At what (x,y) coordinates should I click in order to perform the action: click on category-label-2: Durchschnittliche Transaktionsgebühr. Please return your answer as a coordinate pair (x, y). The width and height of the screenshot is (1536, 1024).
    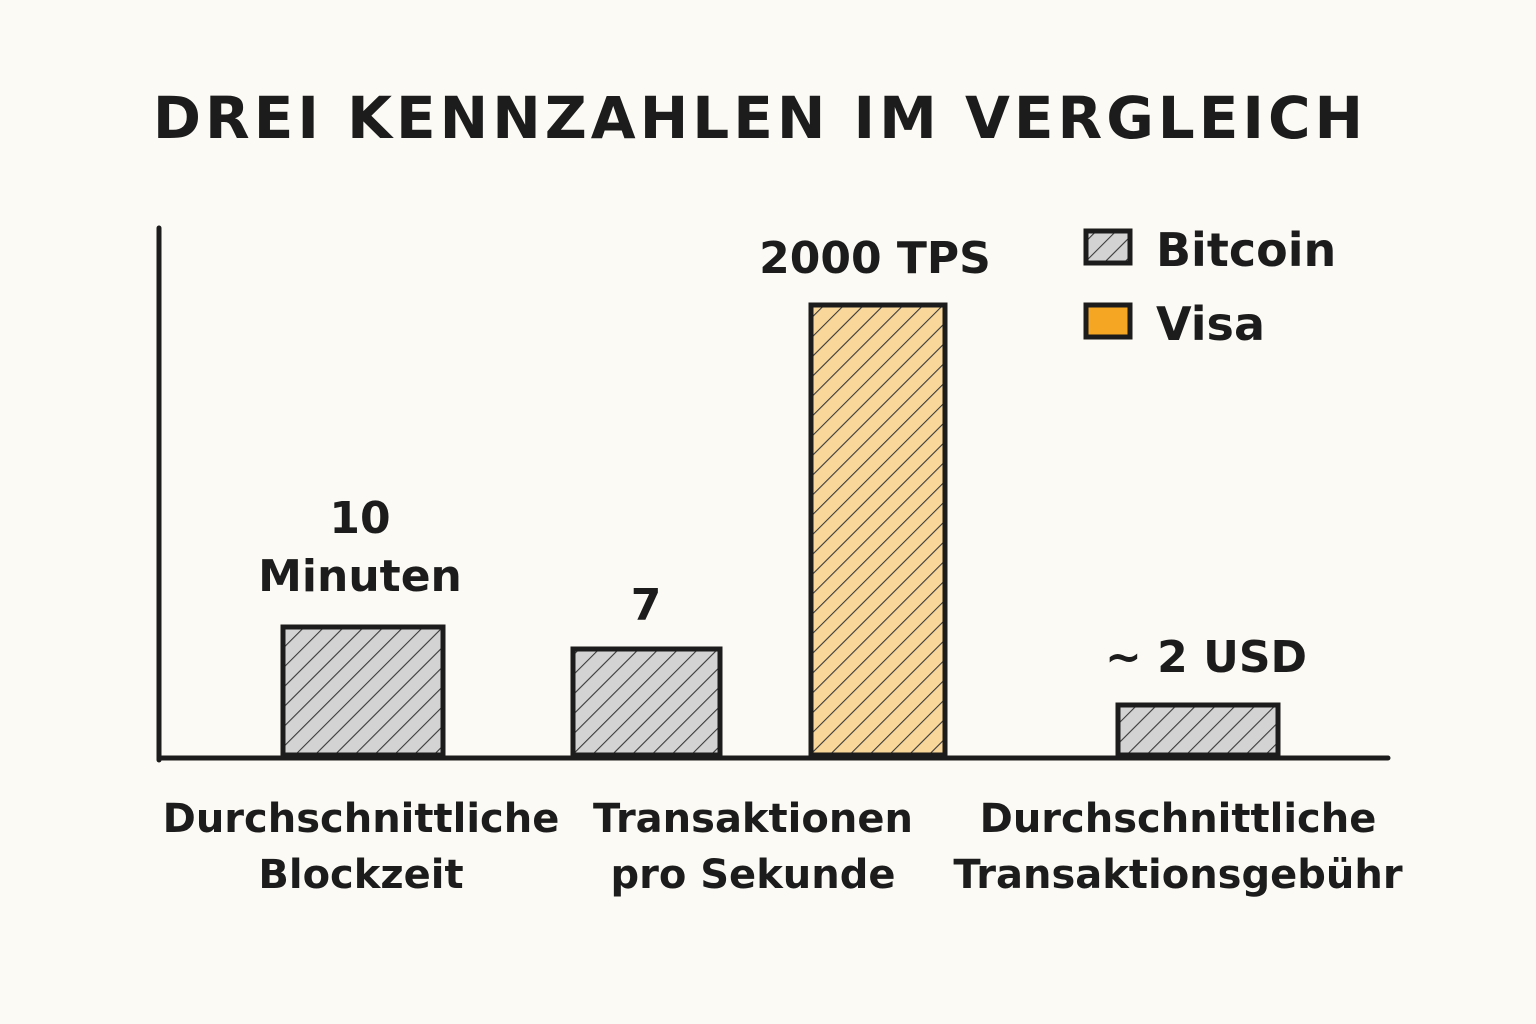
    Looking at the image, I should click on (1177, 847).